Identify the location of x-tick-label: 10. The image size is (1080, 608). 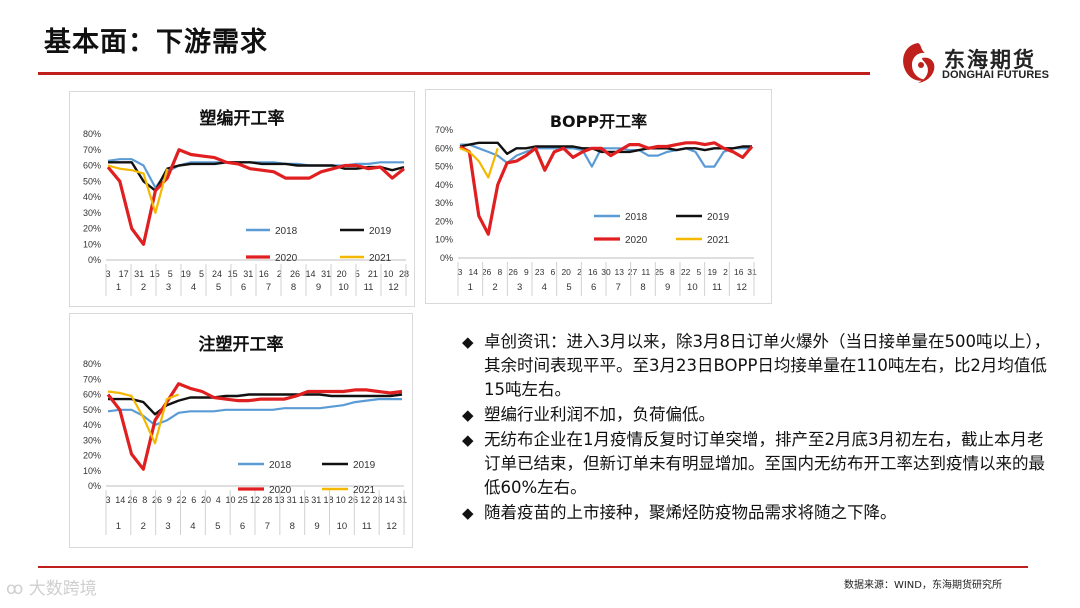
(341, 500).